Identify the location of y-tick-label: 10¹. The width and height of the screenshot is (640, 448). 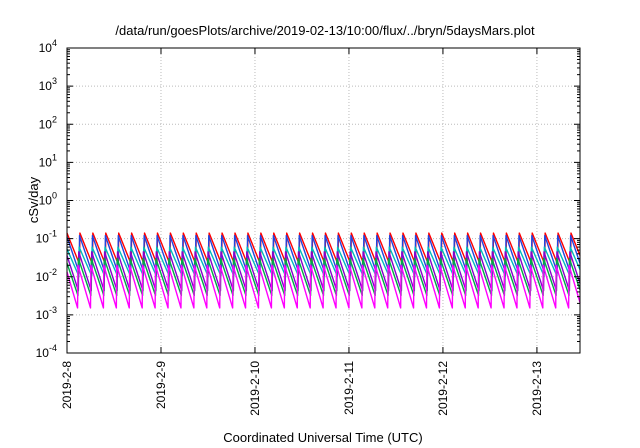
(48, 160).